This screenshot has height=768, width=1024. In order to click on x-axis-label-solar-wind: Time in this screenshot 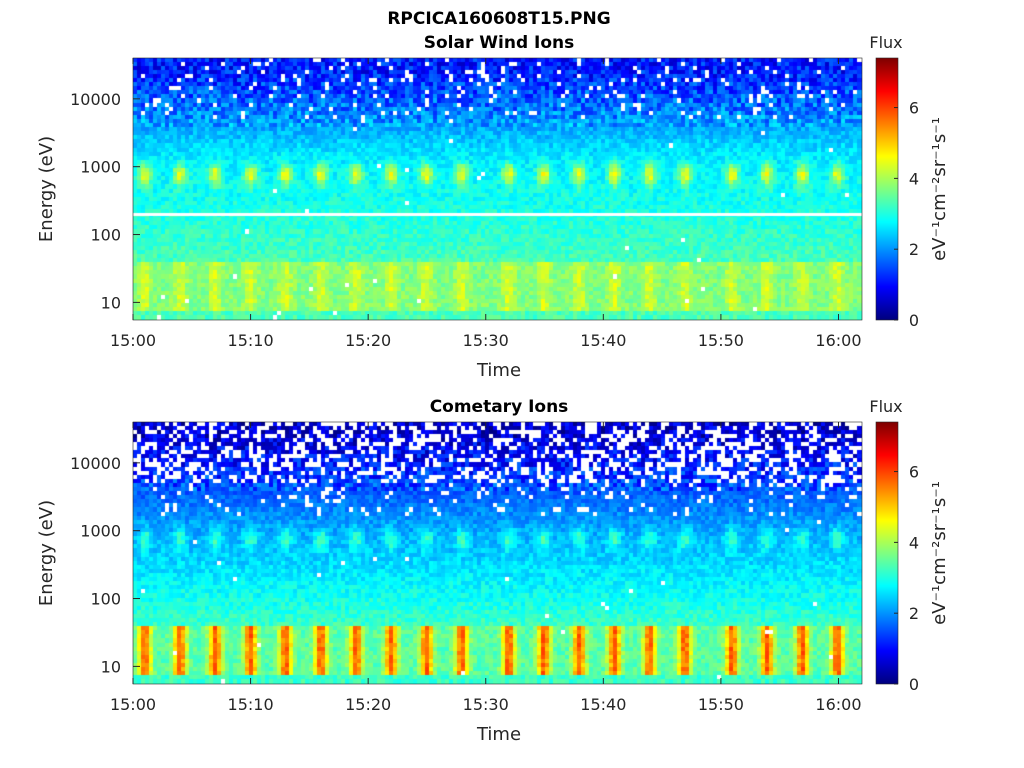, I will do `click(498, 370)`.